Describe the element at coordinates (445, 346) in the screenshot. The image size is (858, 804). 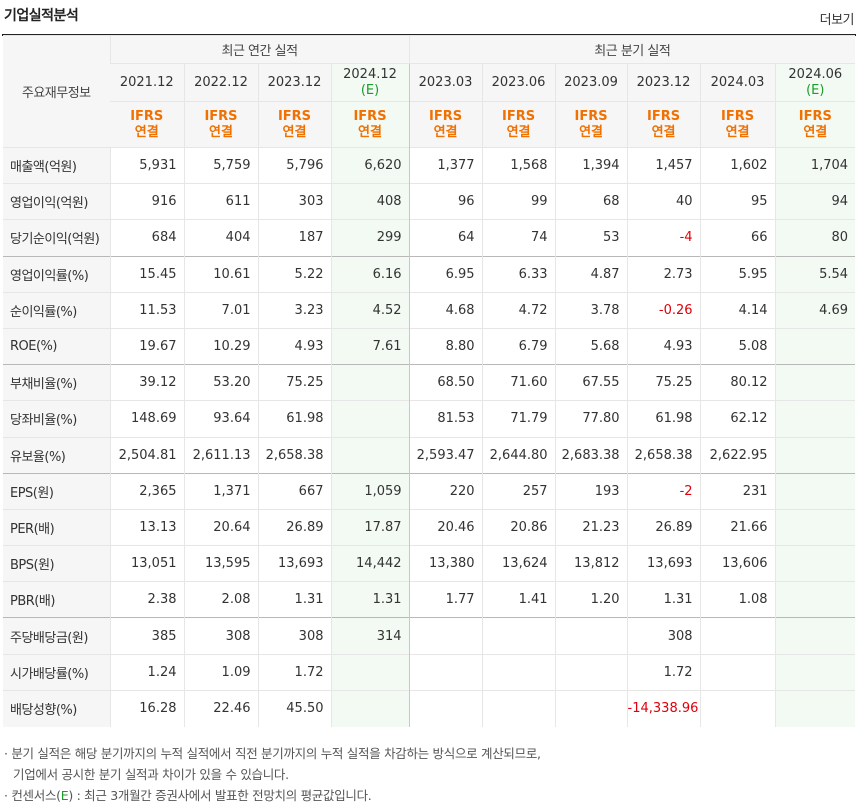
I see `table-cell: 8.80` at that location.